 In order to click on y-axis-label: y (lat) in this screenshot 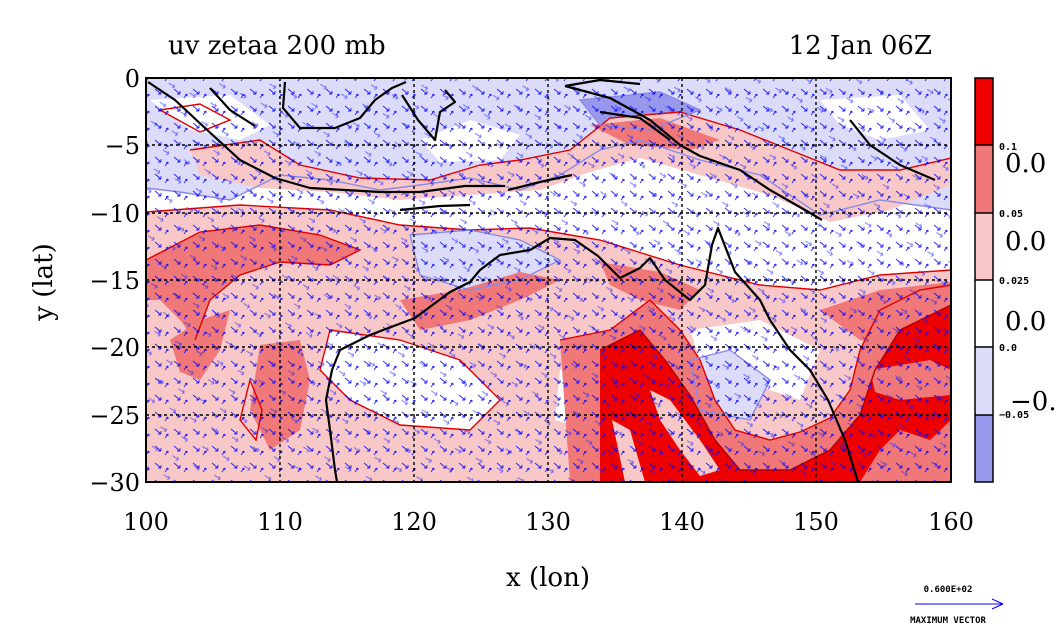, I will do `click(44, 282)`.